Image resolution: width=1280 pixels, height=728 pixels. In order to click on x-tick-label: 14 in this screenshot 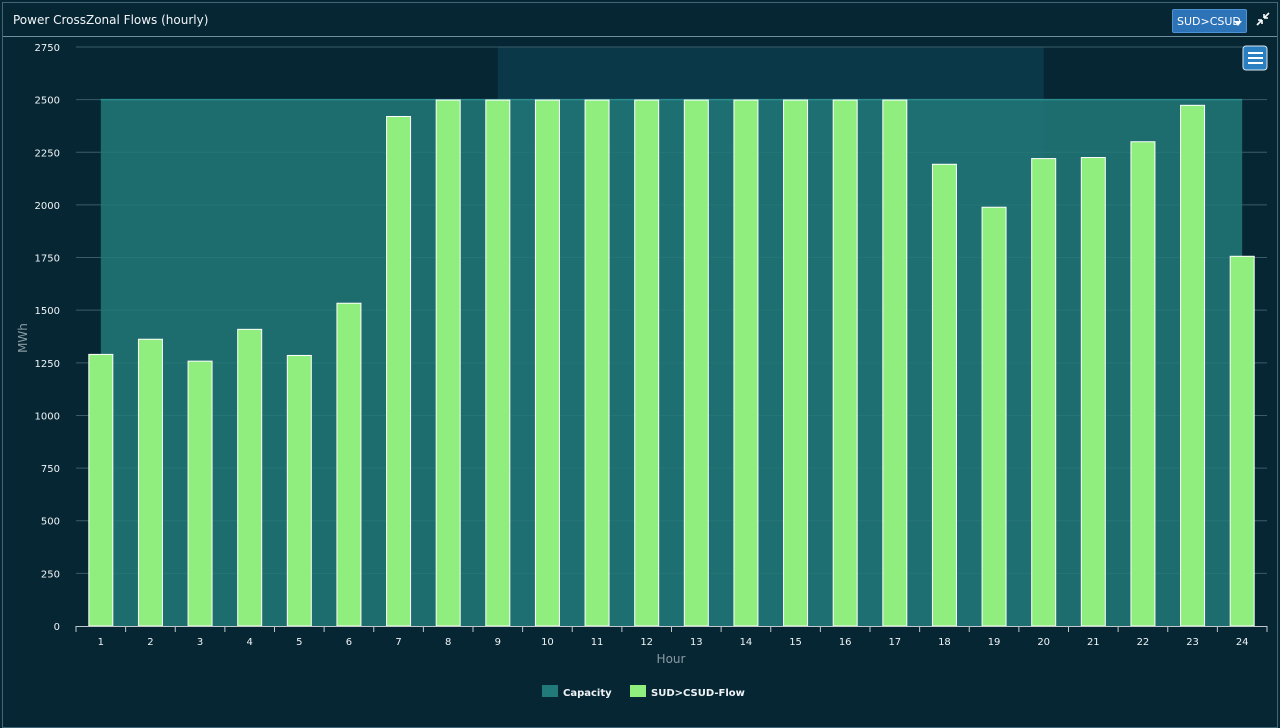, I will do `click(746, 642)`.